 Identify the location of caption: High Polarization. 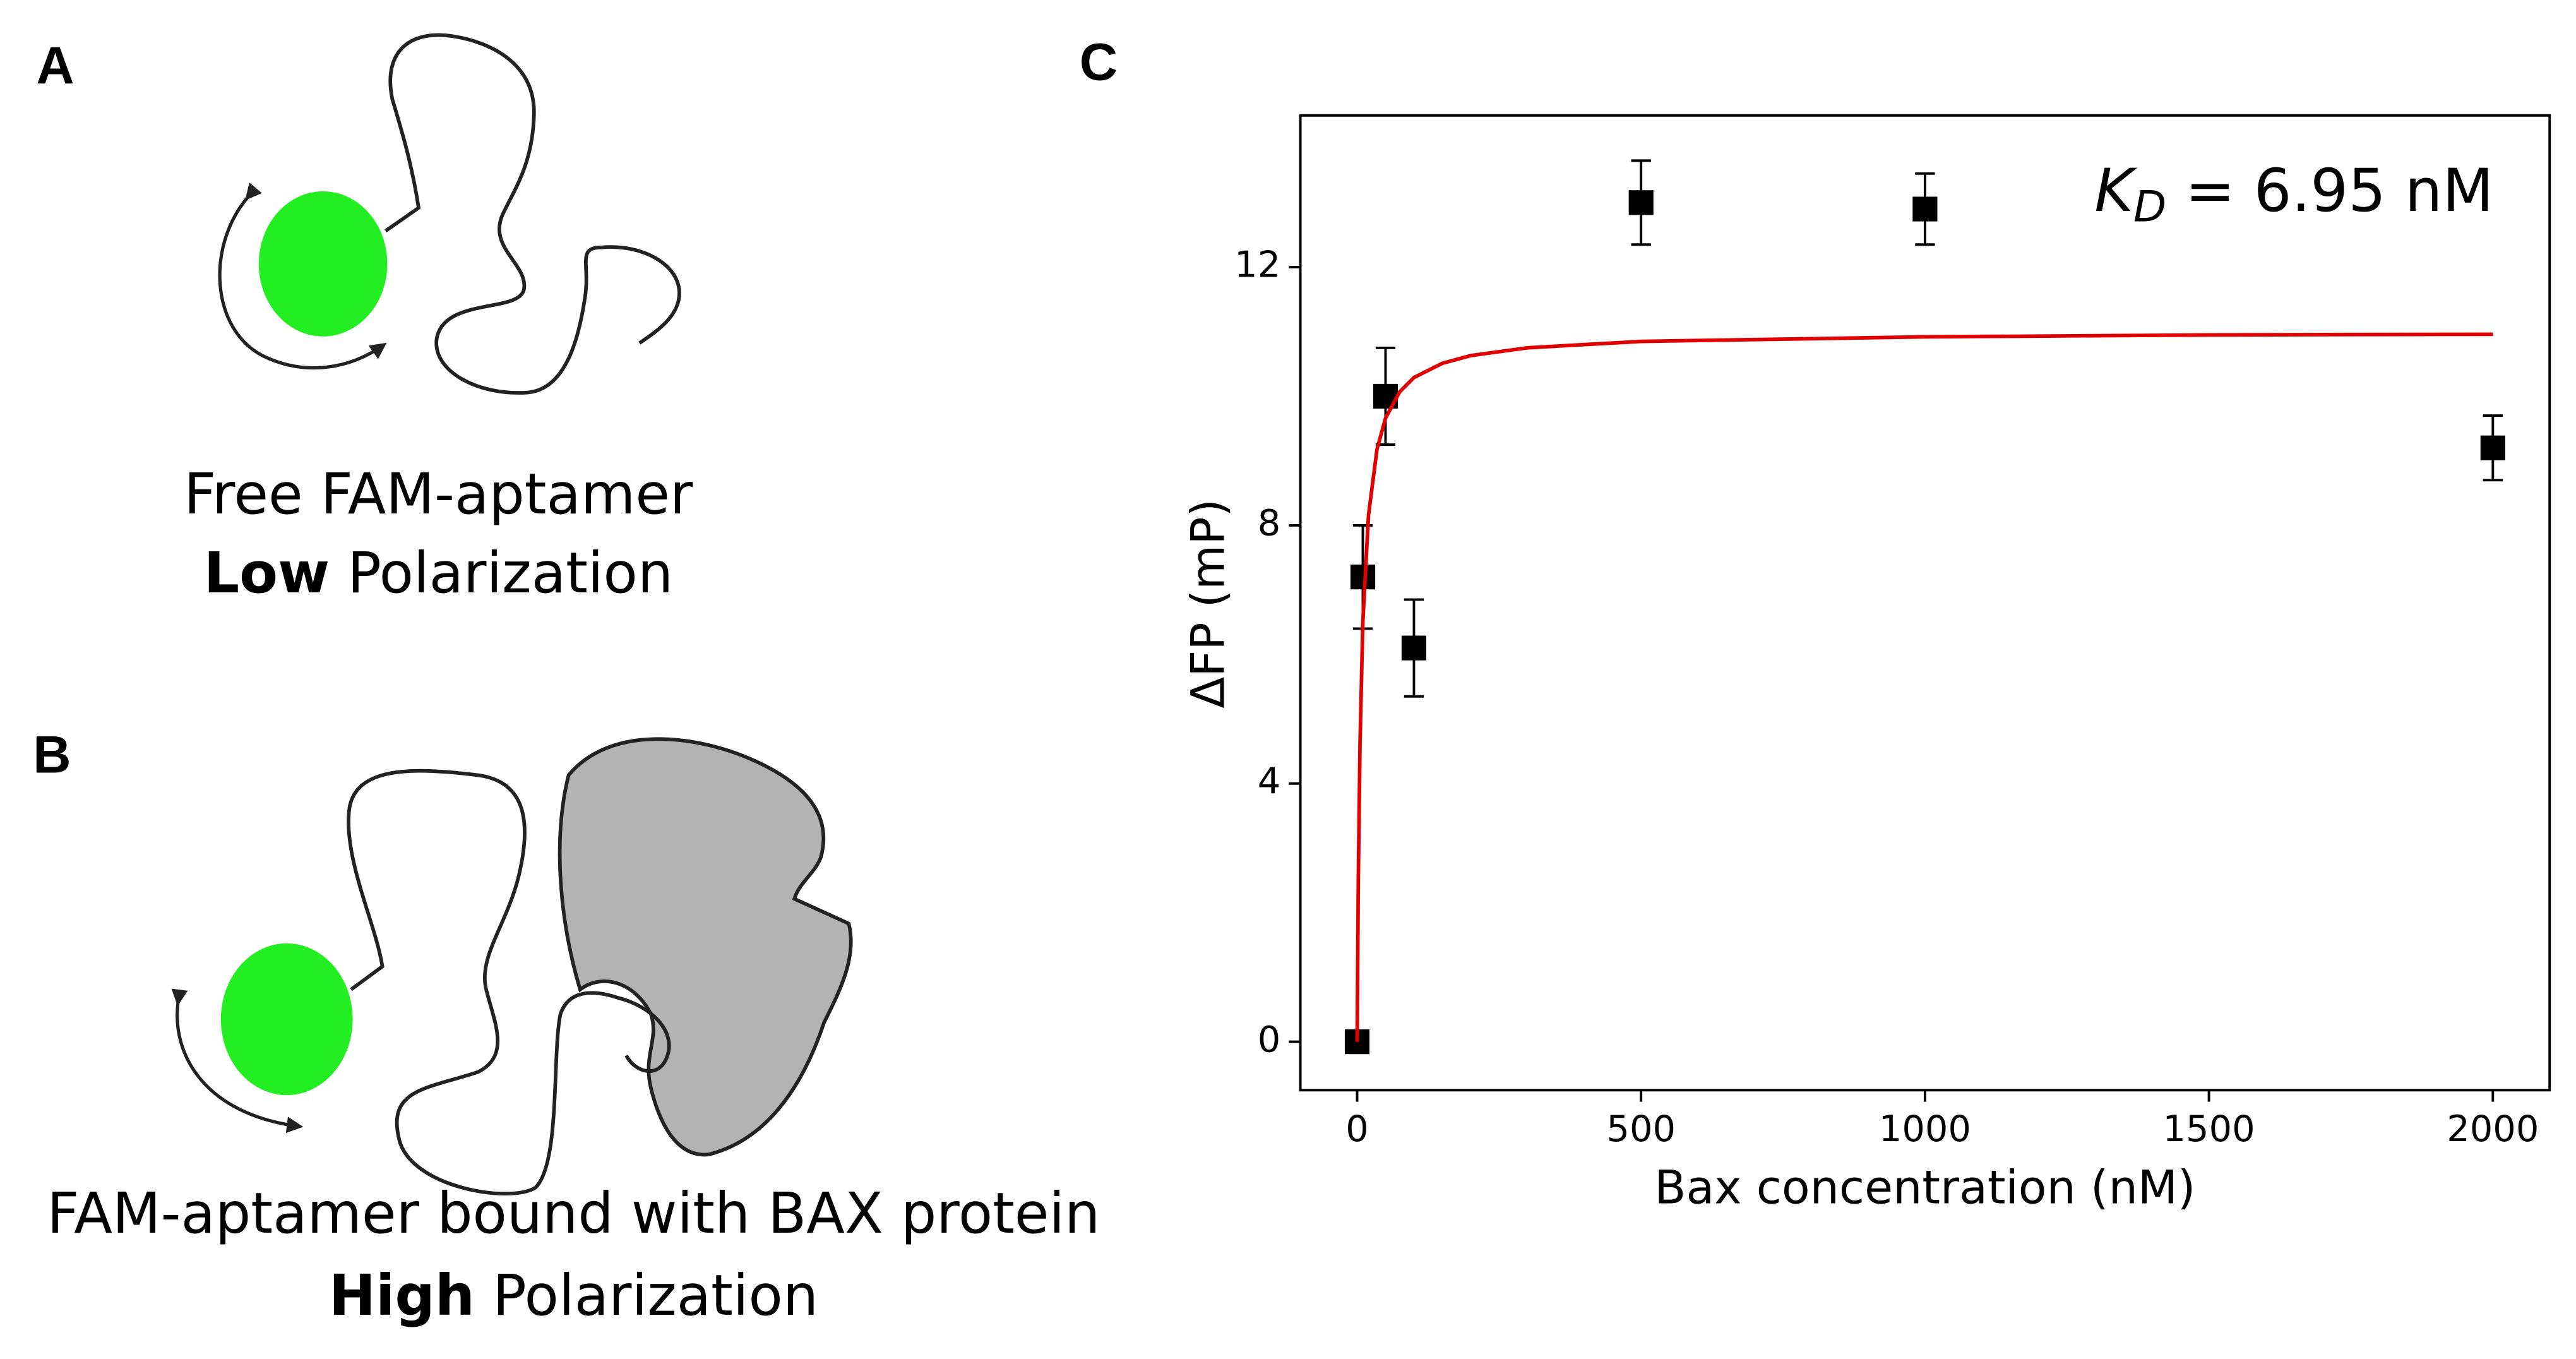
(573, 1296).